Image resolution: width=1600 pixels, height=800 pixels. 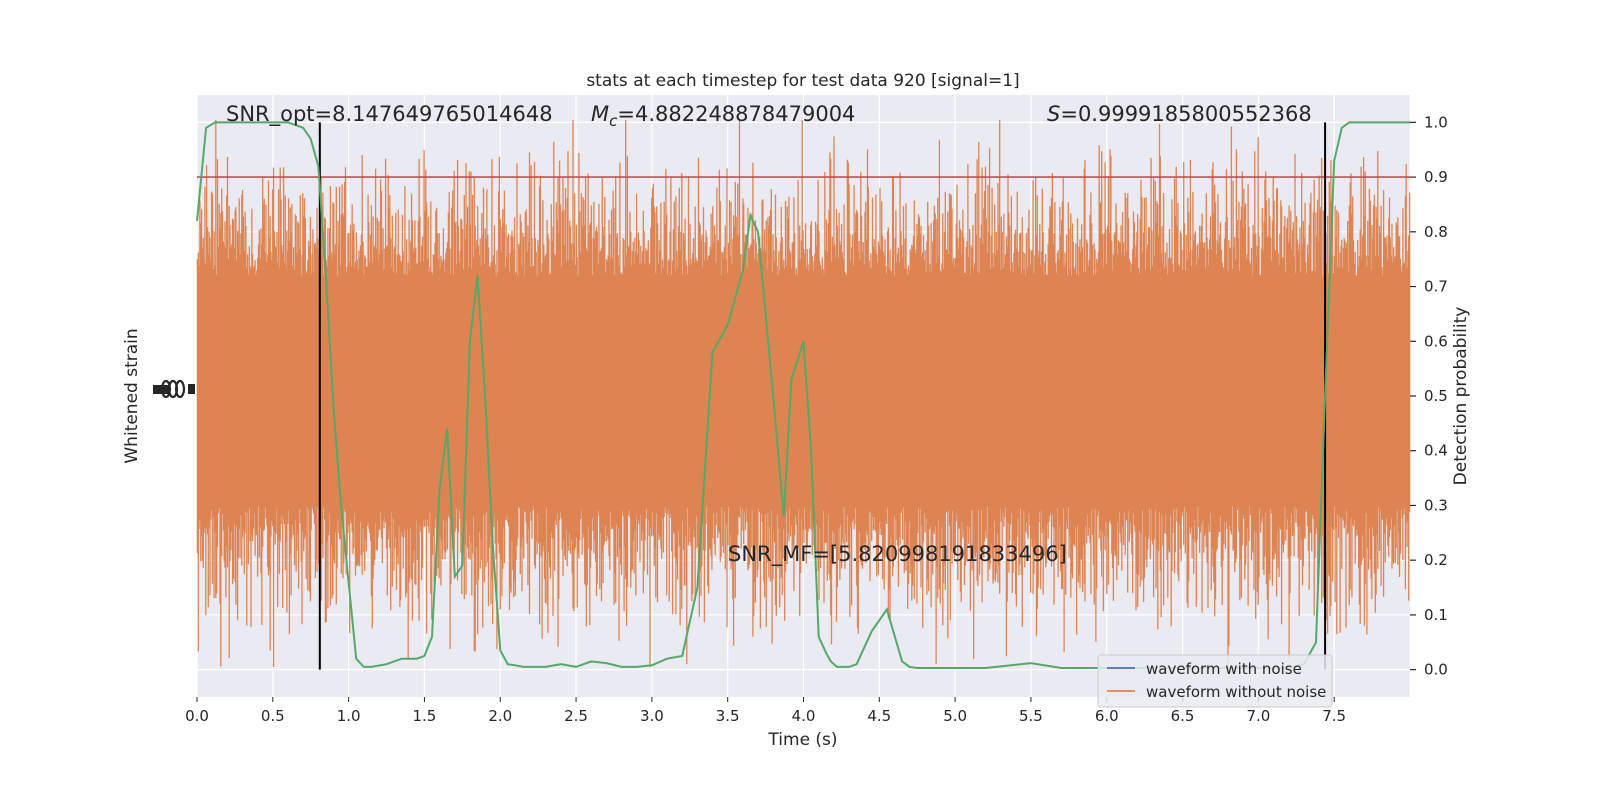 I want to click on left-tick-stub, so click(x=191, y=389).